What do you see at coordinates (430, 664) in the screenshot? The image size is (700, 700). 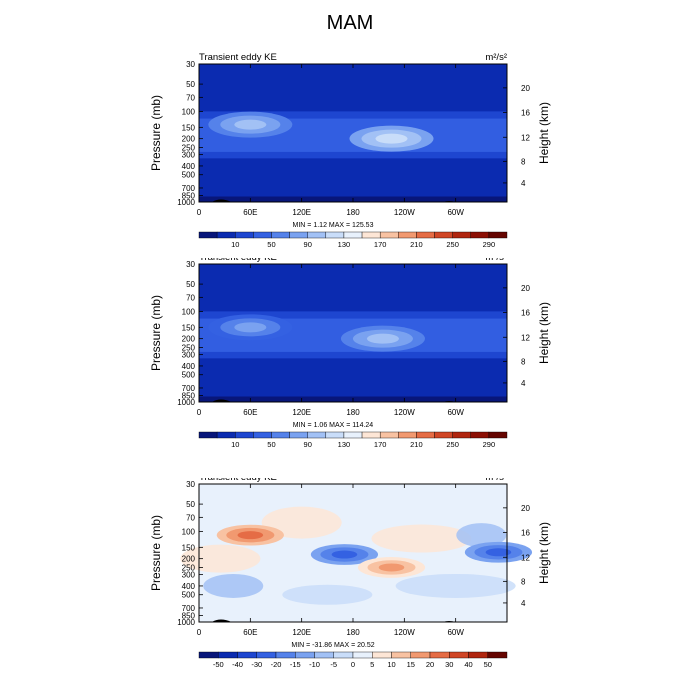 I see `colorbar-label: 20` at bounding box center [430, 664].